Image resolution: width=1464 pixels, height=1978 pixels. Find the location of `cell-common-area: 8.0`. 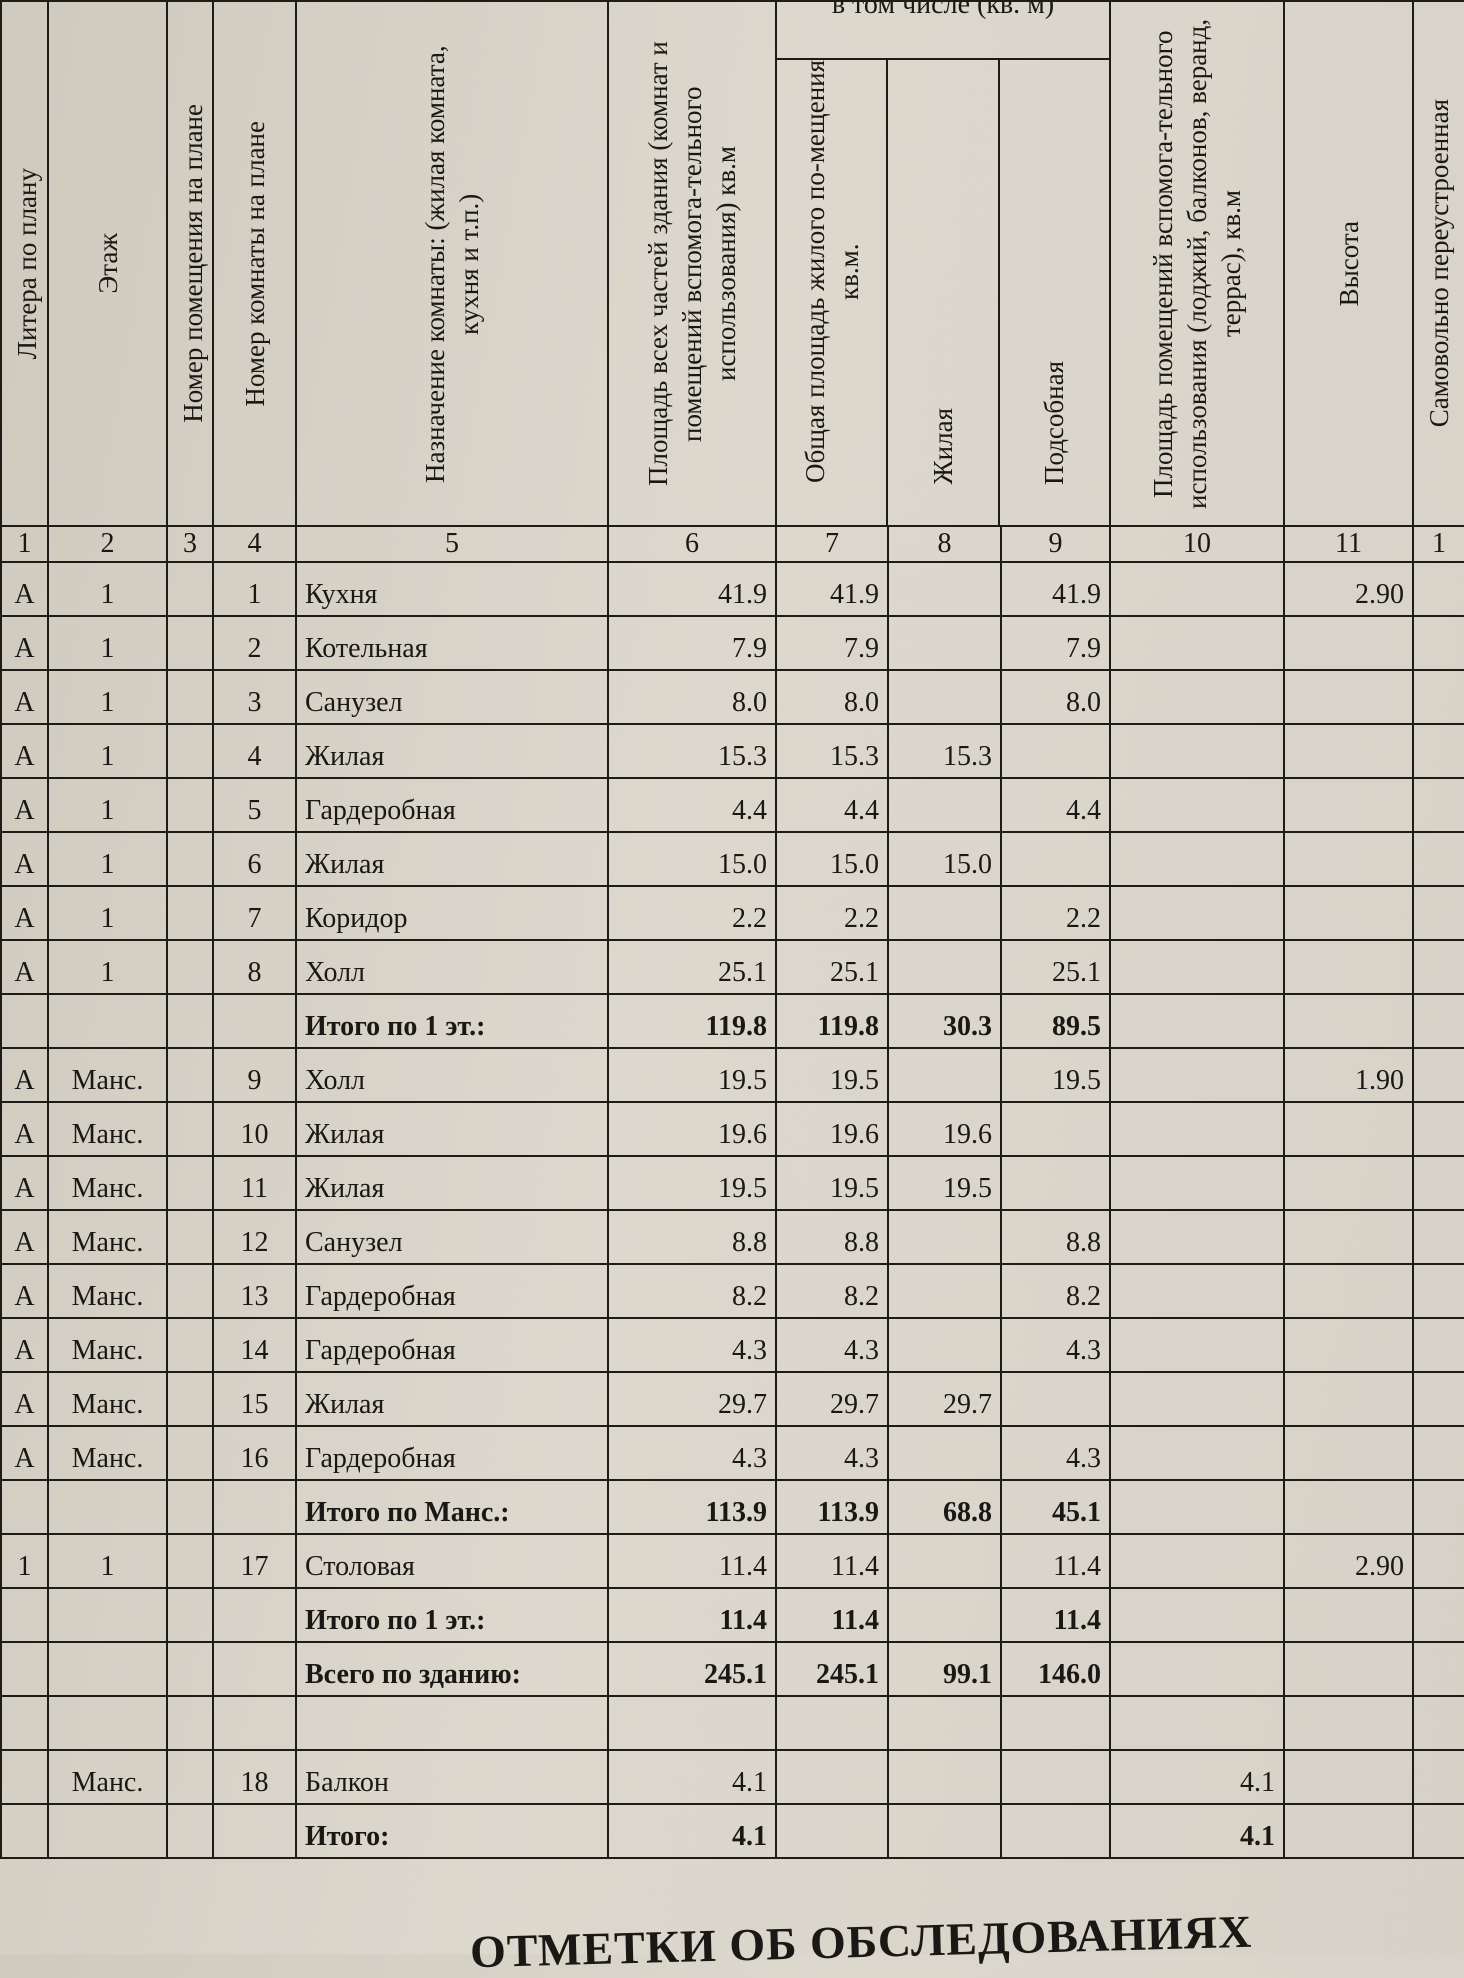

cell-common-area: 8.0 is located at coordinates (832, 697).